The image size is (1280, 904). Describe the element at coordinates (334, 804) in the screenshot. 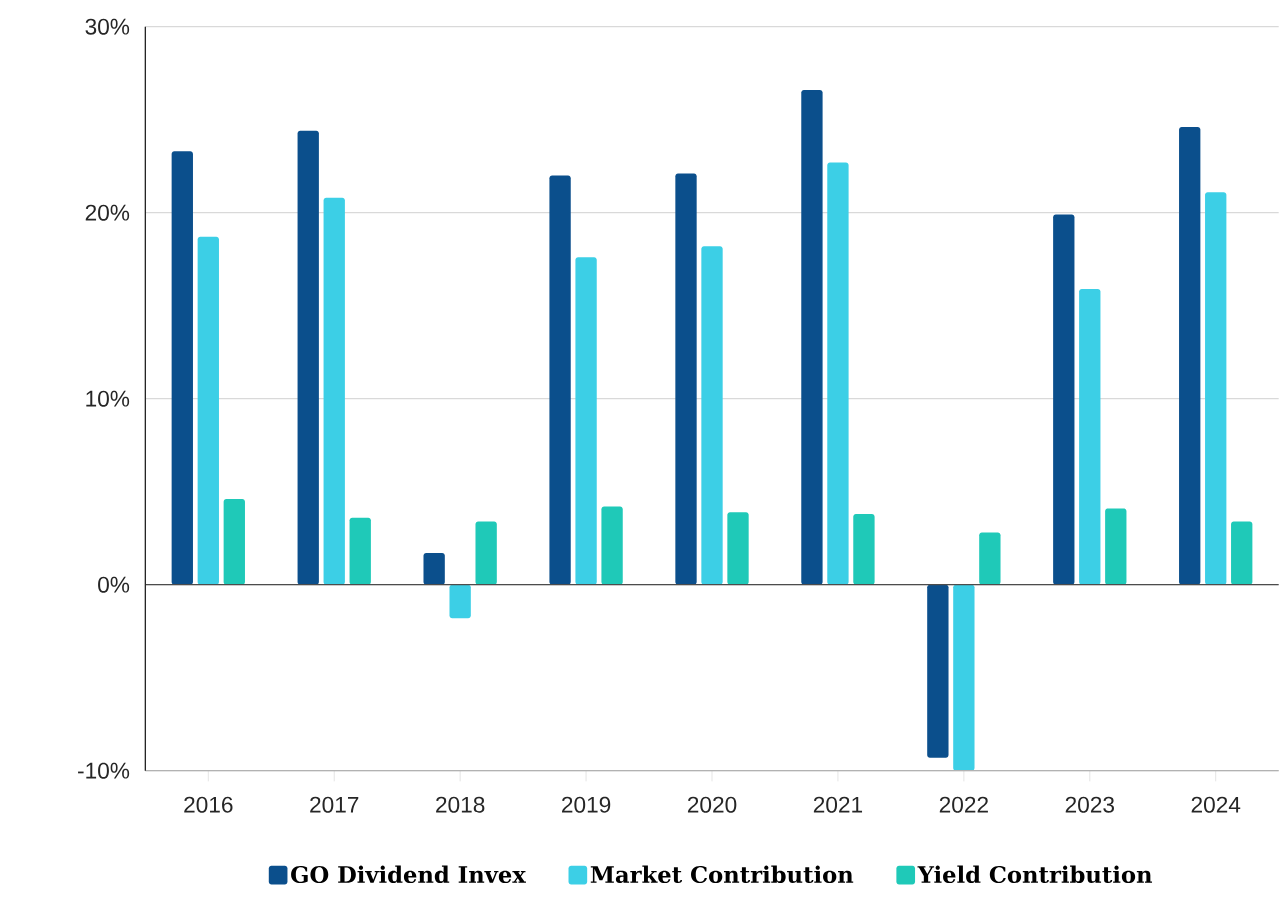

I see `x-tick-label: 2017` at that location.